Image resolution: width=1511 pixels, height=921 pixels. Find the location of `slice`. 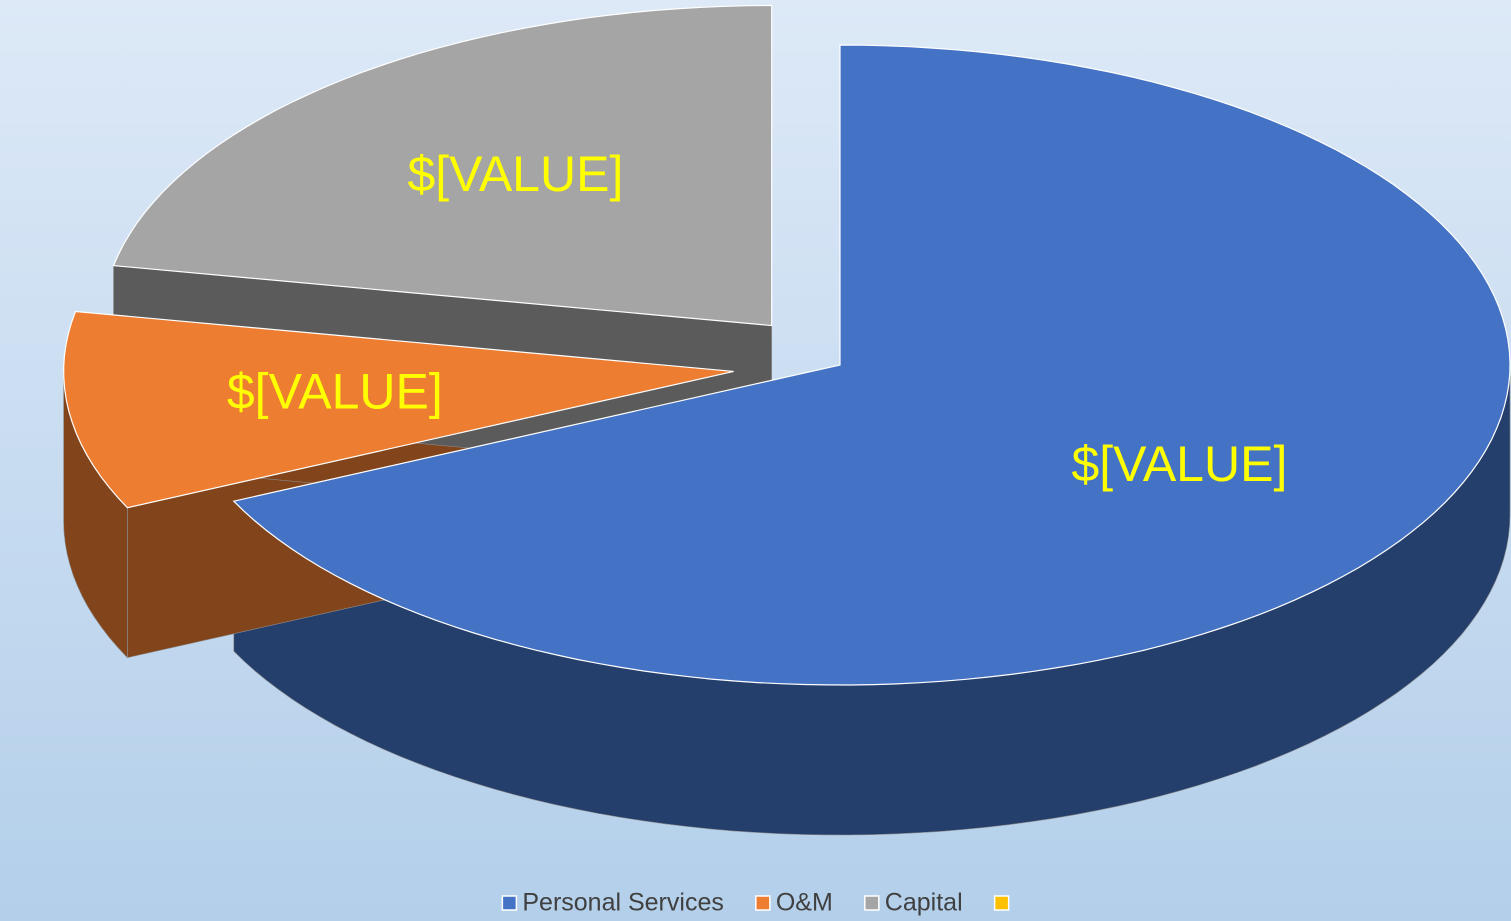

slice is located at coordinates (398, 409).